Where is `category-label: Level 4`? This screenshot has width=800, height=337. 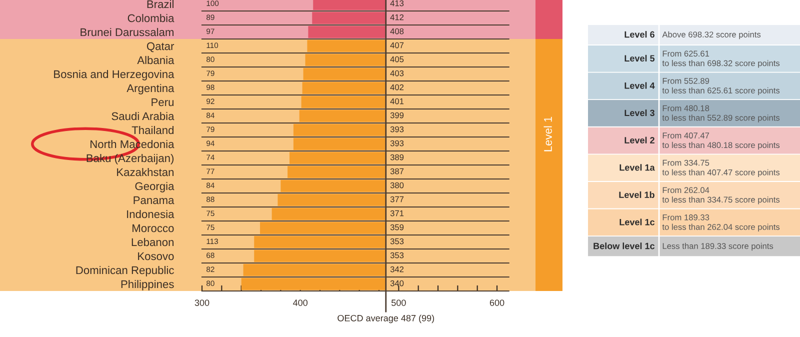
category-label: Level 4 is located at coordinates (639, 85).